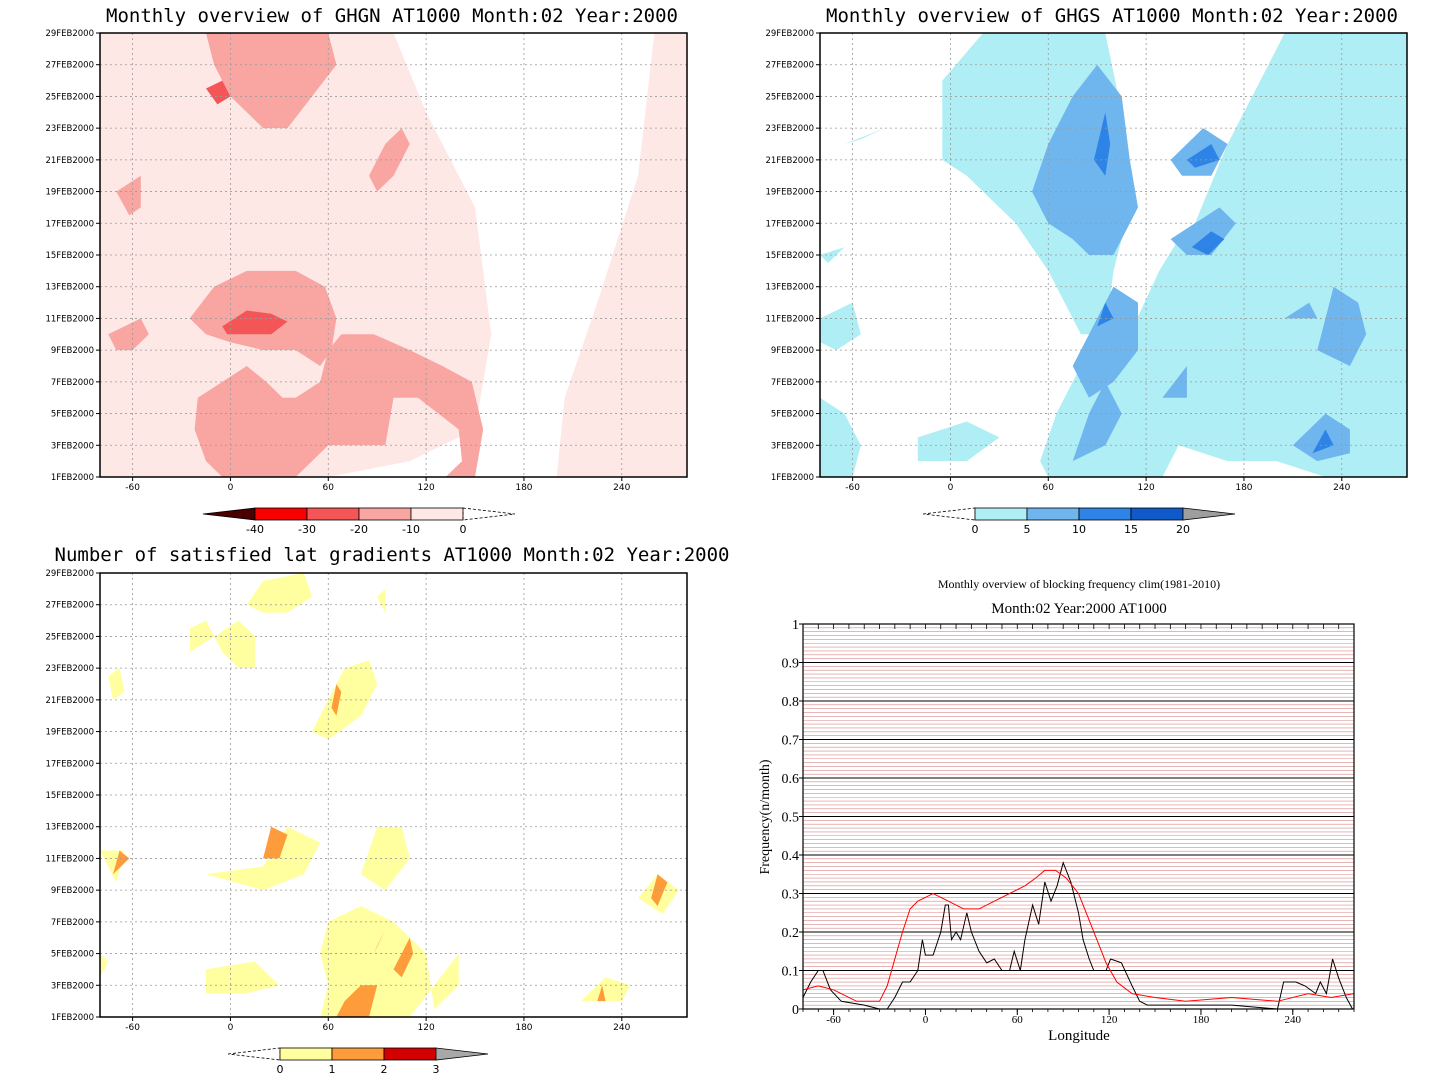  I want to click on colorbar-lower-triangle, so click(229, 514).